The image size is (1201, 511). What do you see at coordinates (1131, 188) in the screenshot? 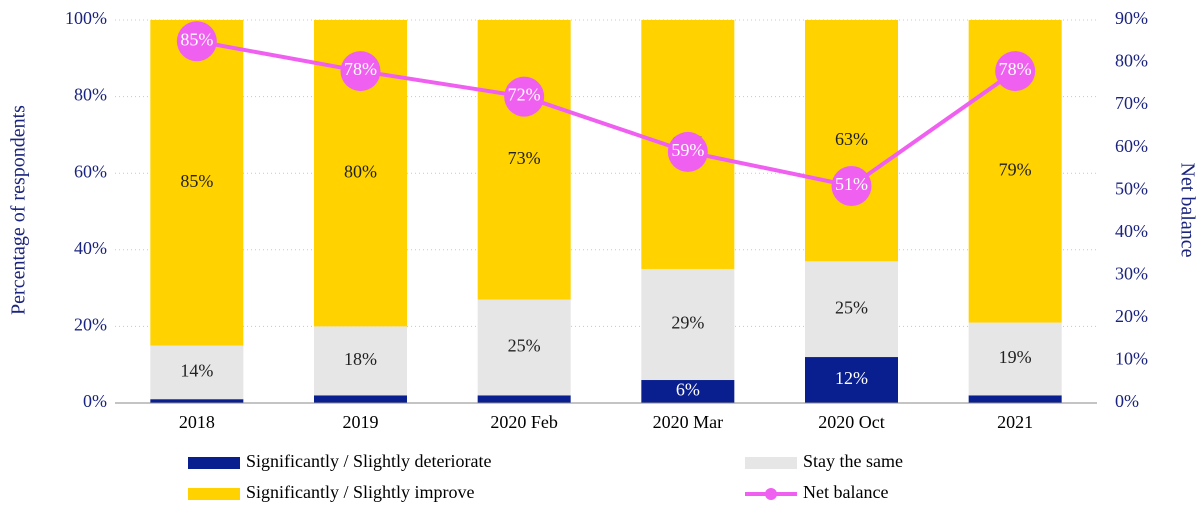
I see `y2-tick-label: 50%` at bounding box center [1131, 188].